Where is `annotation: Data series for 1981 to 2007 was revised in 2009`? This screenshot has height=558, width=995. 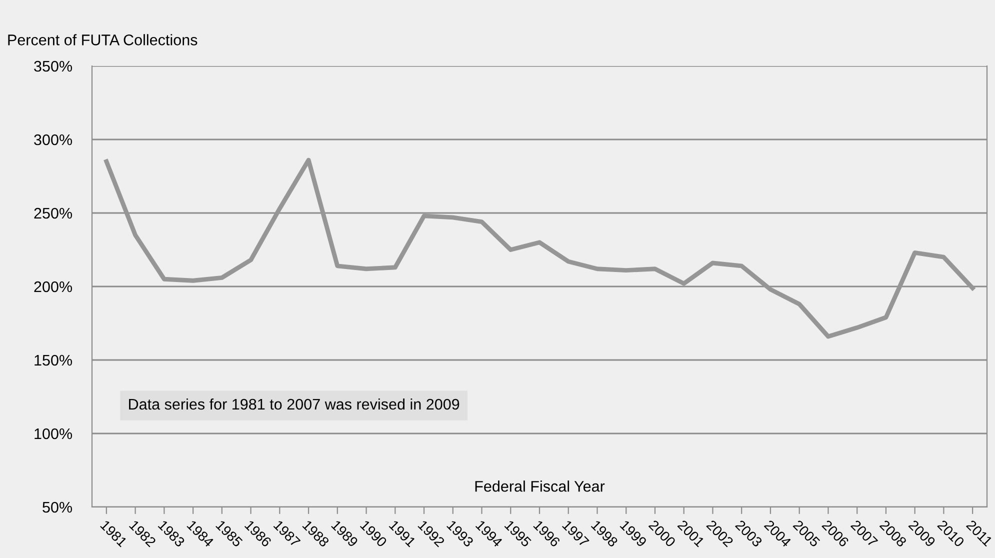
annotation: Data series for 1981 to 2007 was revised in 2009 is located at coordinates (294, 404).